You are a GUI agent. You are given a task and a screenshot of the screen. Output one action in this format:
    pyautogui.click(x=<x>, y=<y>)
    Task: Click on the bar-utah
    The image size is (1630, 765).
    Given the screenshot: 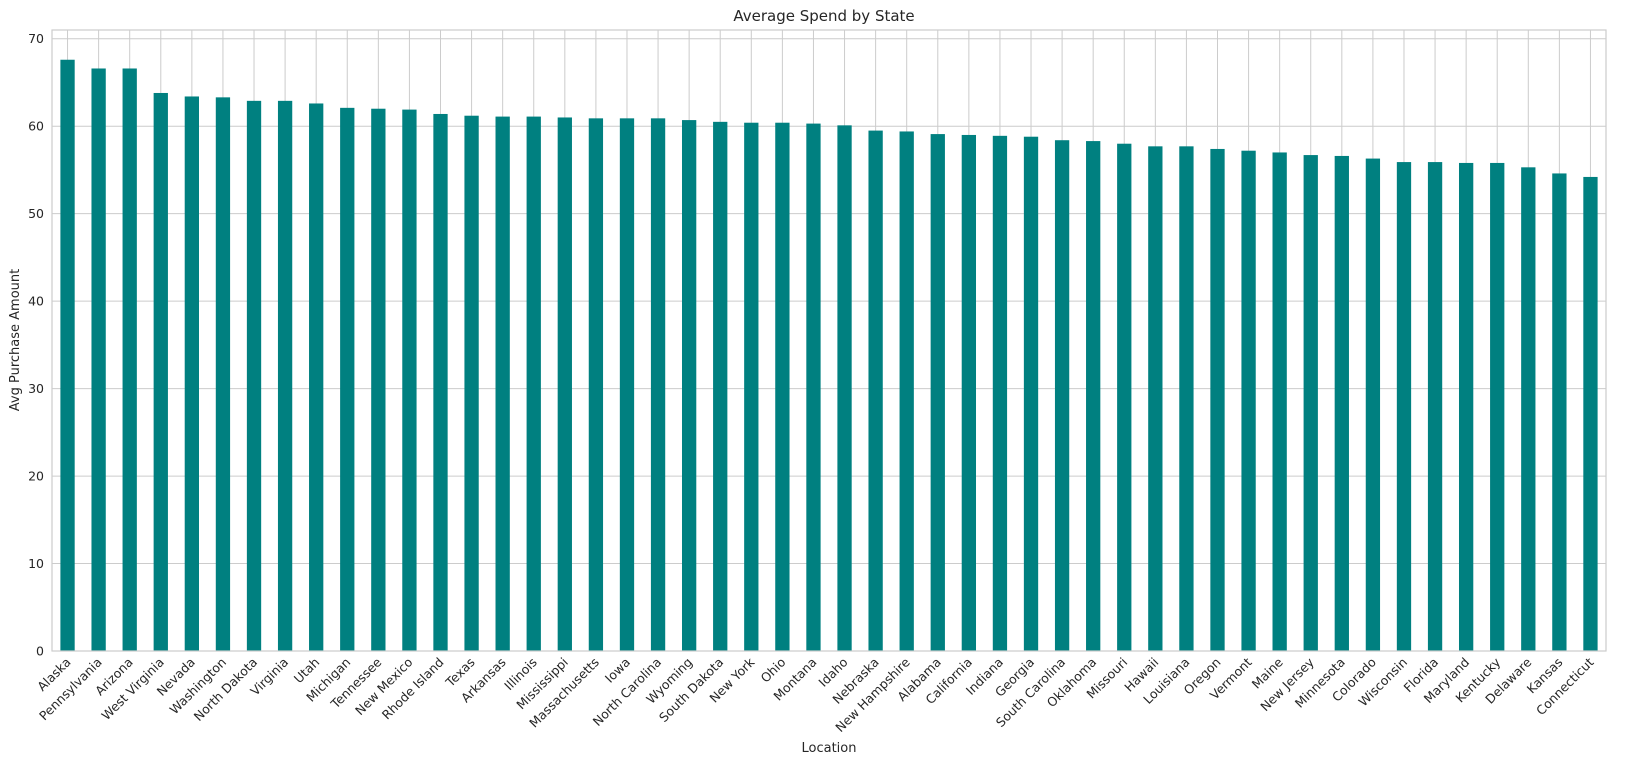 What is the action you would take?
    pyautogui.click(x=316, y=377)
    